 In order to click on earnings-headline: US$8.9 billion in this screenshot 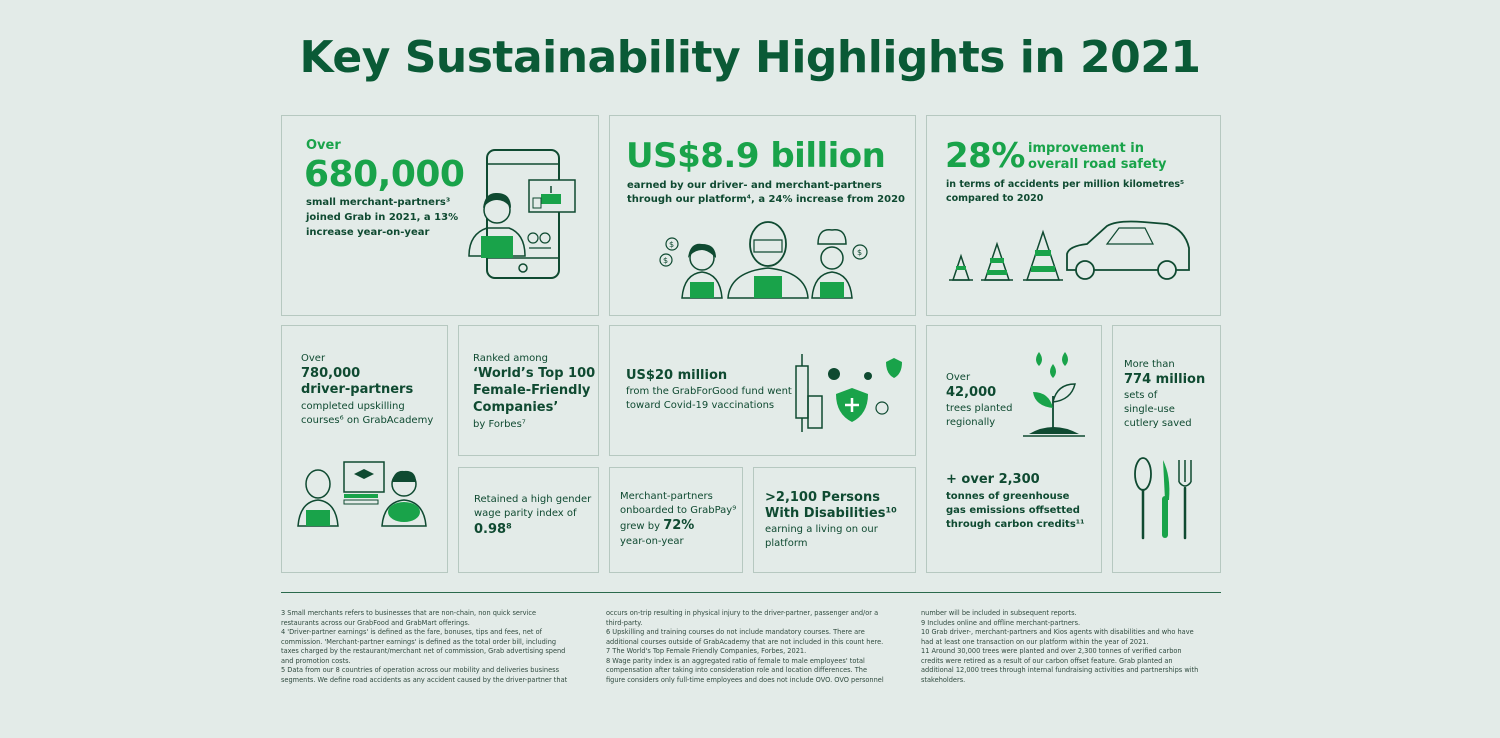, I will do `click(756, 156)`.